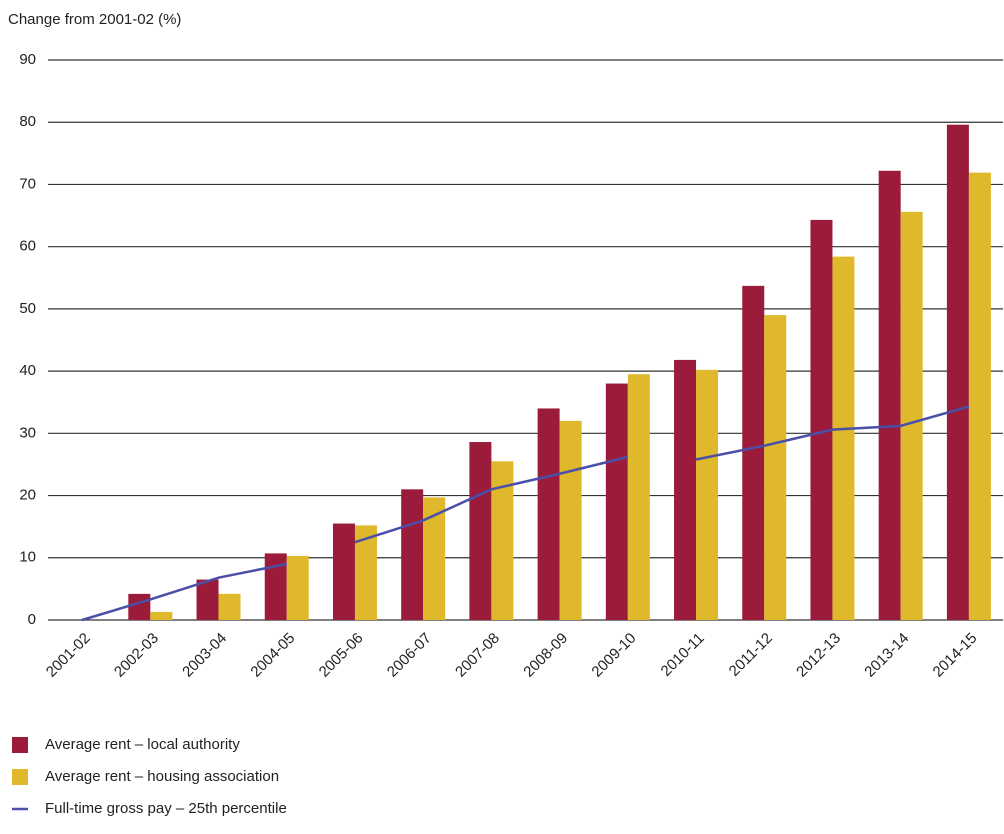 This screenshot has width=1004, height=834. What do you see at coordinates (818, 655) in the screenshot?
I see `x-tick-label: 2012-13` at bounding box center [818, 655].